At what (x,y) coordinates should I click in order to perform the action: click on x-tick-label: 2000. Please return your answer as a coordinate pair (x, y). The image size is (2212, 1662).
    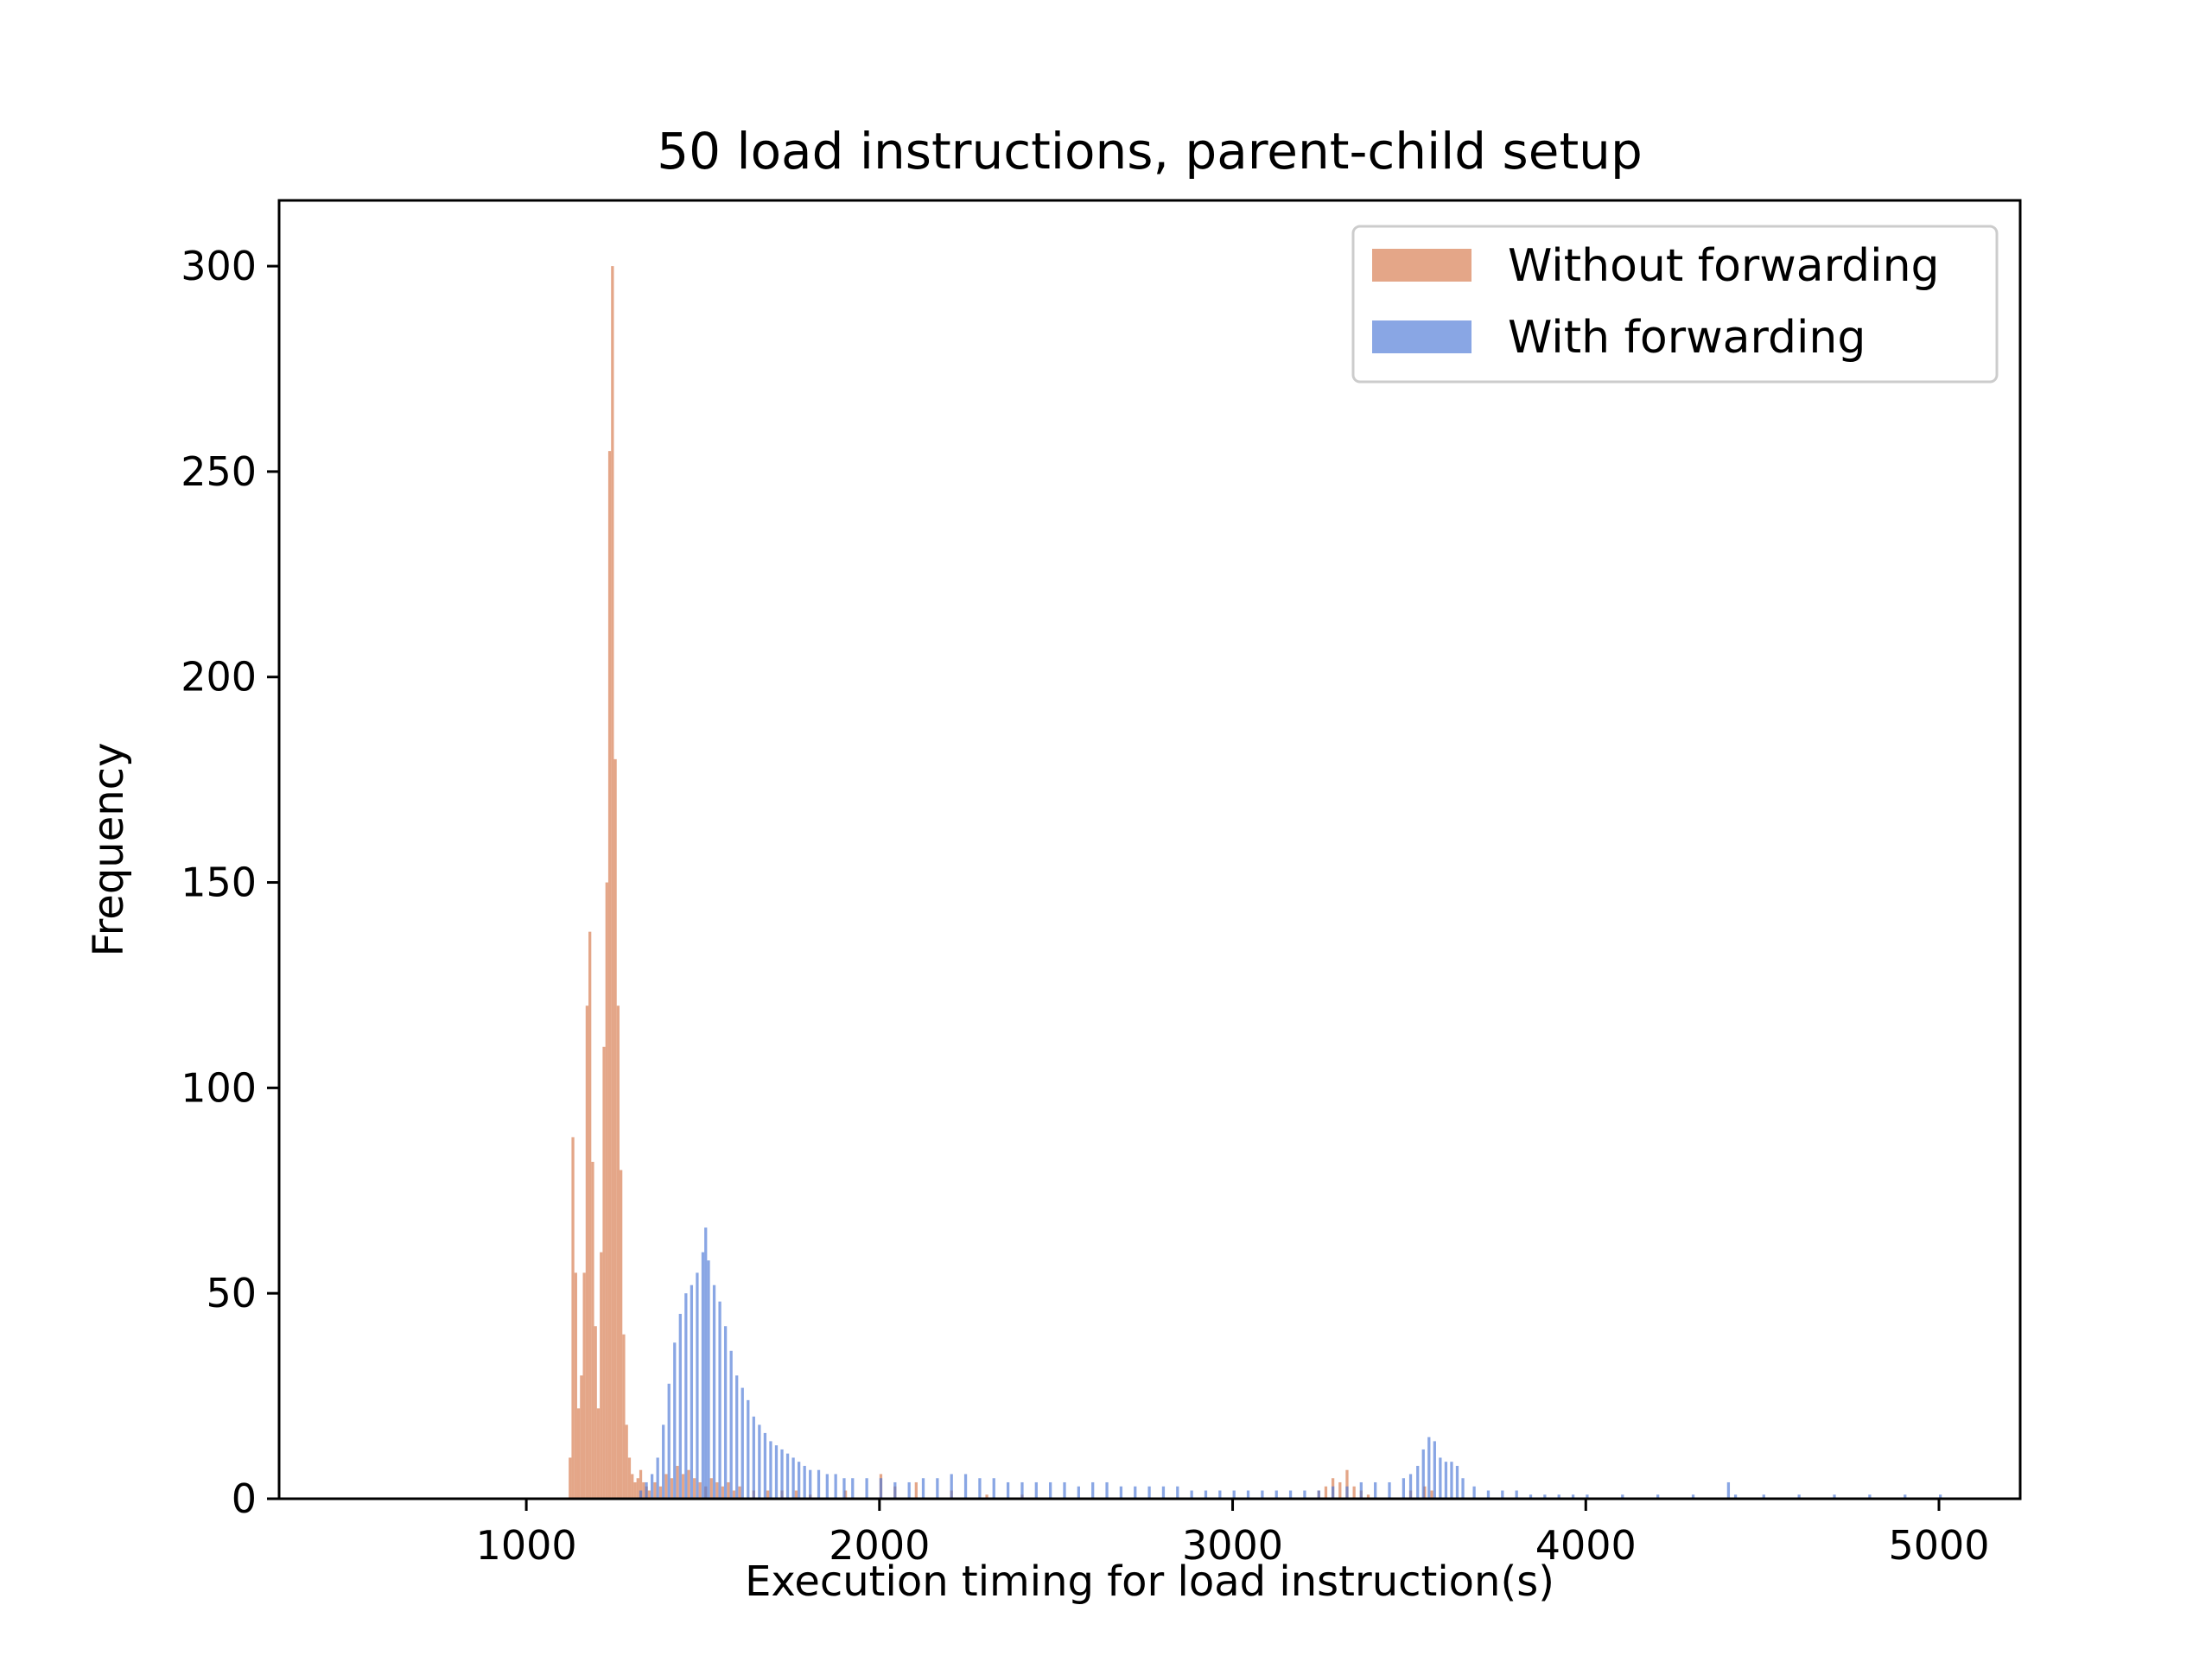
    Looking at the image, I should click on (879, 1545).